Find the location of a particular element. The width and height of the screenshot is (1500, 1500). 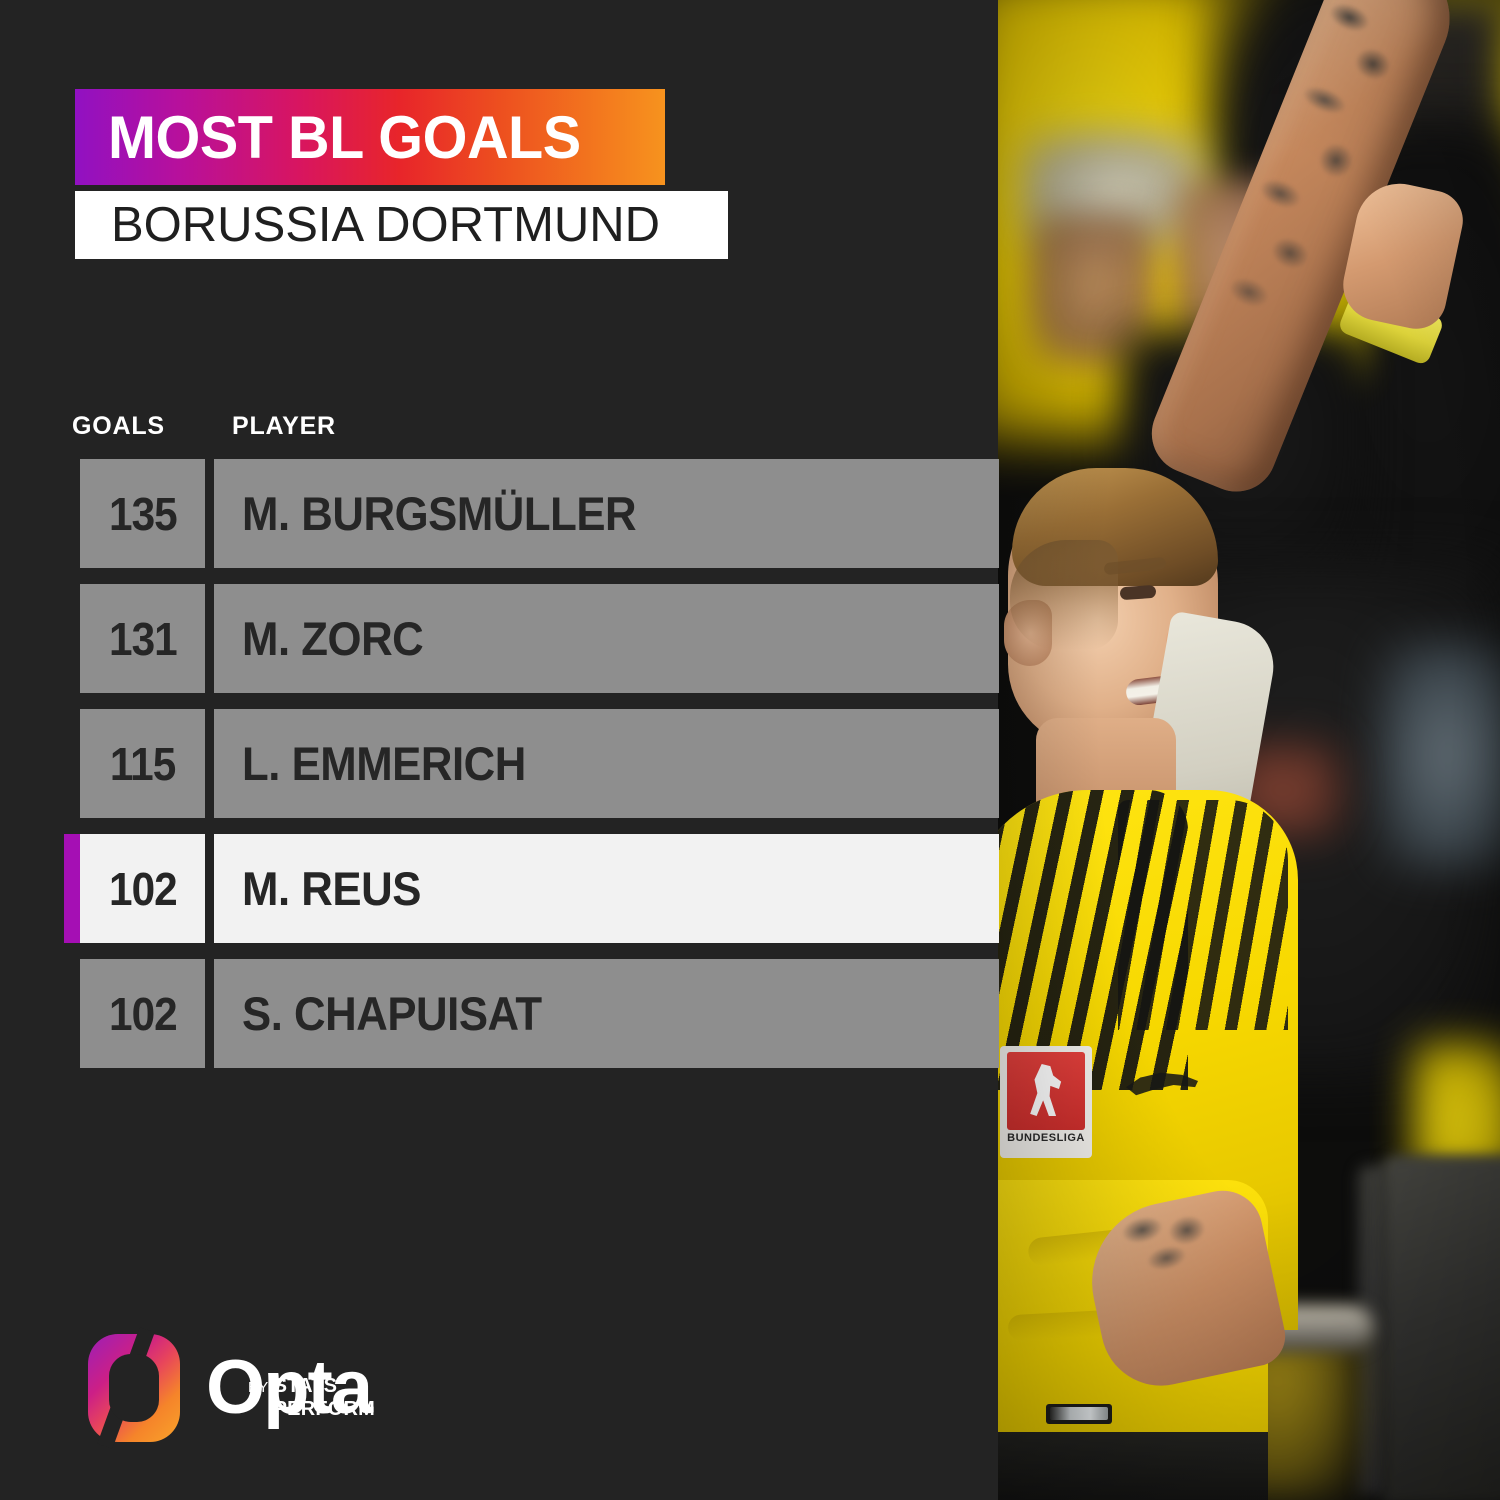

opta-tagline: BY STATS PERFORM is located at coordinates (311, 1398).